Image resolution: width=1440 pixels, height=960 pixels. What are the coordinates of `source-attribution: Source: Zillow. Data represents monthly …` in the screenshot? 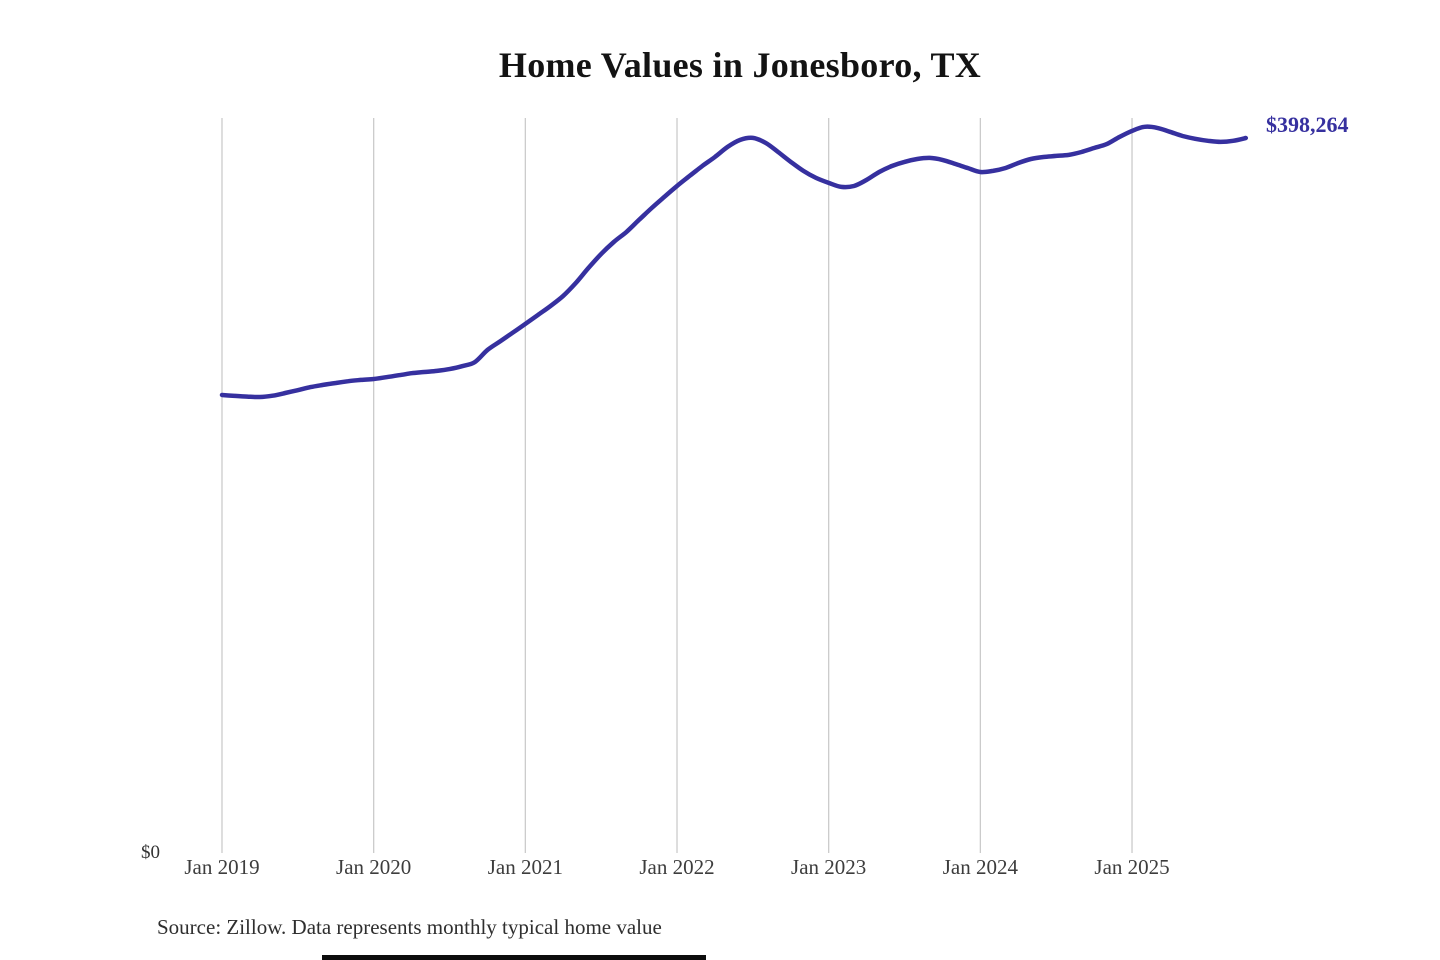 It's located at (409, 927).